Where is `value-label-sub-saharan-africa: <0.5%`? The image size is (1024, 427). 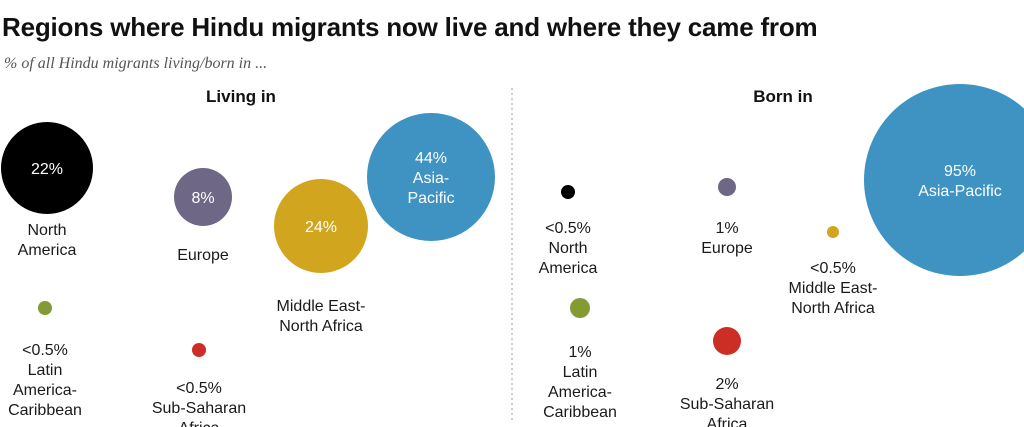
value-label-sub-saharan-africa: <0.5% is located at coordinates (199, 388).